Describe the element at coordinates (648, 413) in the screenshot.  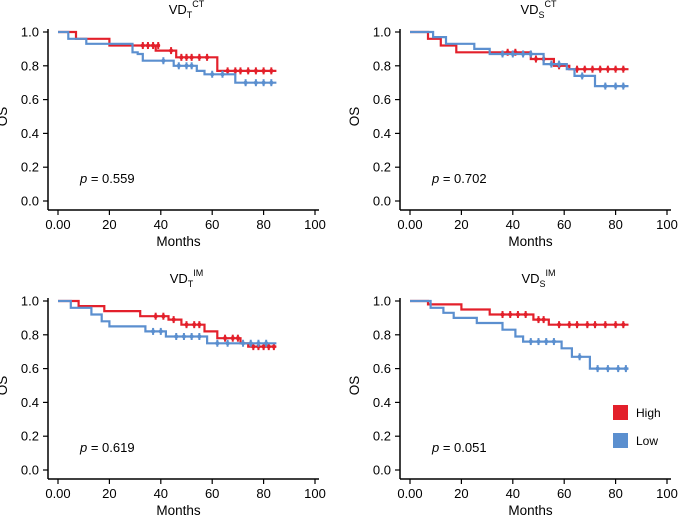
I see `legend-label-high: High` at that location.